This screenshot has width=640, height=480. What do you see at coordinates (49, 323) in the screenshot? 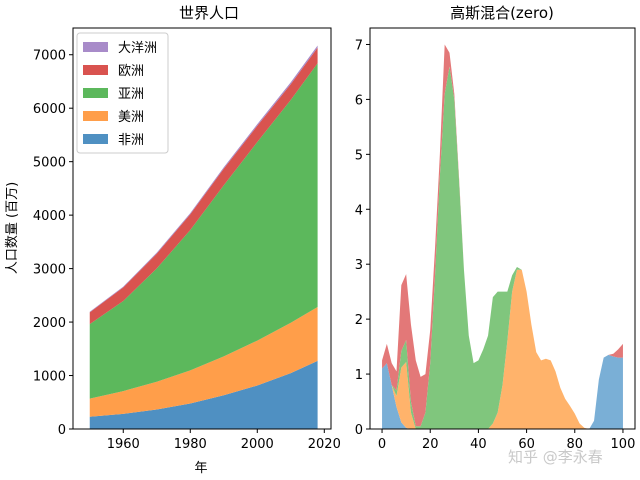
I see `left-y-tick-label: 2000` at bounding box center [49, 323].